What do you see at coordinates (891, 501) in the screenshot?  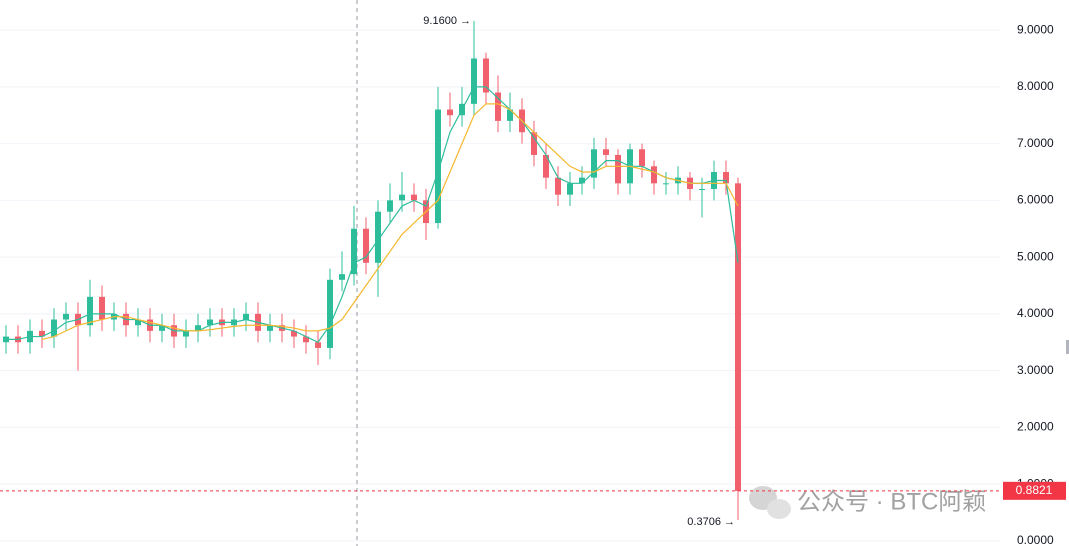 I see `watermark: 公众号 · BTC阿颖` at bounding box center [891, 501].